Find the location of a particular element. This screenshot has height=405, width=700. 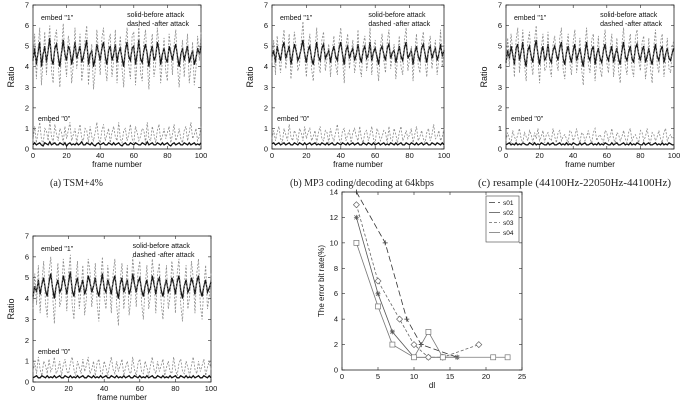

legend-label-s03: s03 is located at coordinates (508, 223).